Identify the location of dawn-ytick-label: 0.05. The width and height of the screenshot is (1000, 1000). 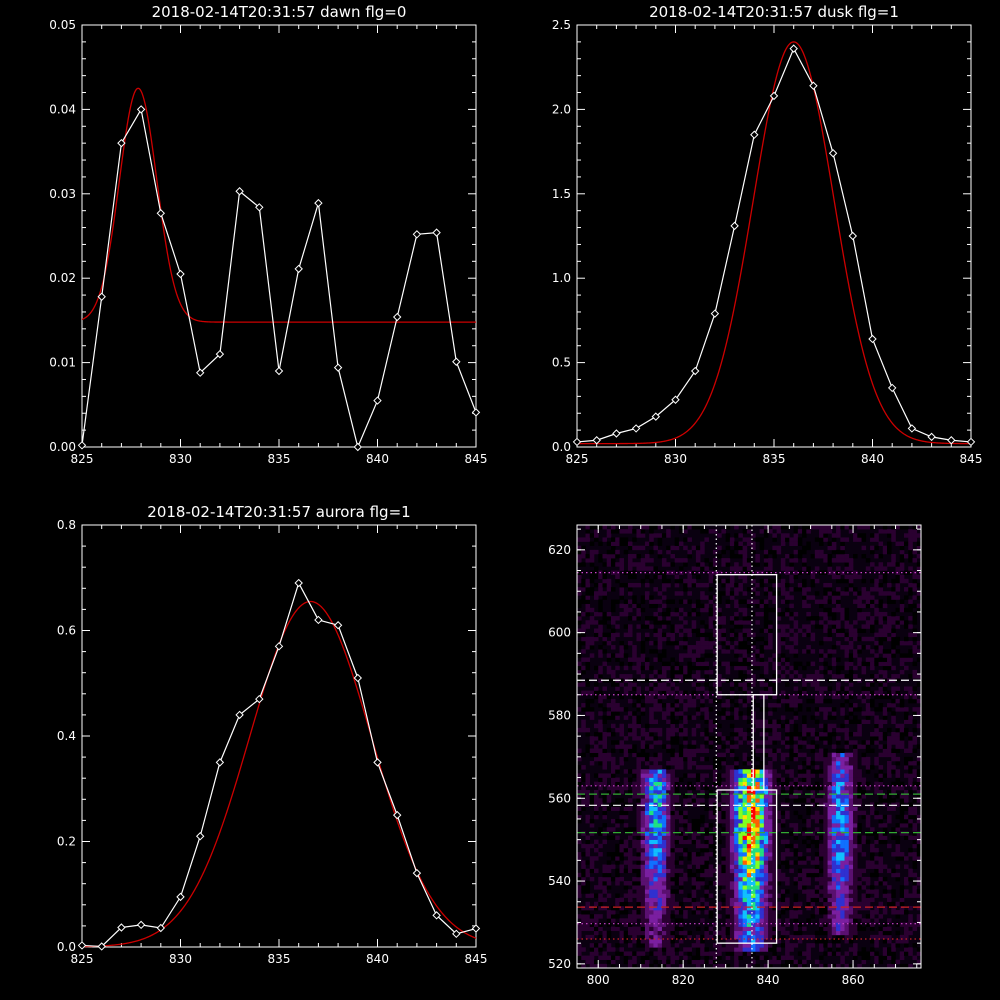
(62, 25).